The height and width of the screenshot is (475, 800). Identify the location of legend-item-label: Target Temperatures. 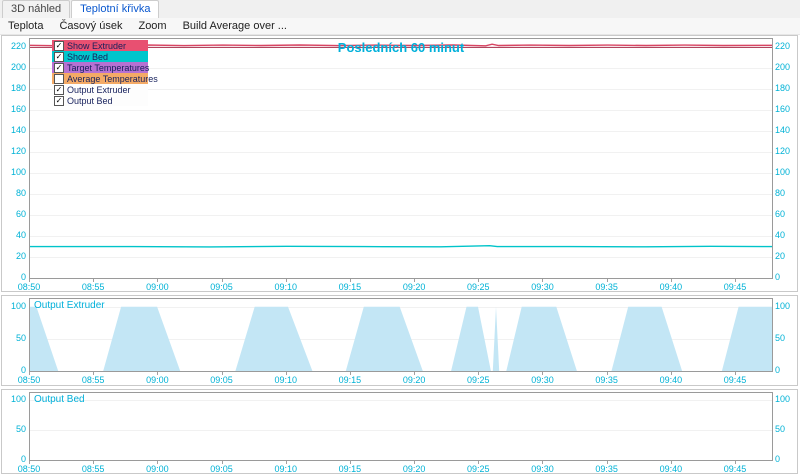
(108, 67).